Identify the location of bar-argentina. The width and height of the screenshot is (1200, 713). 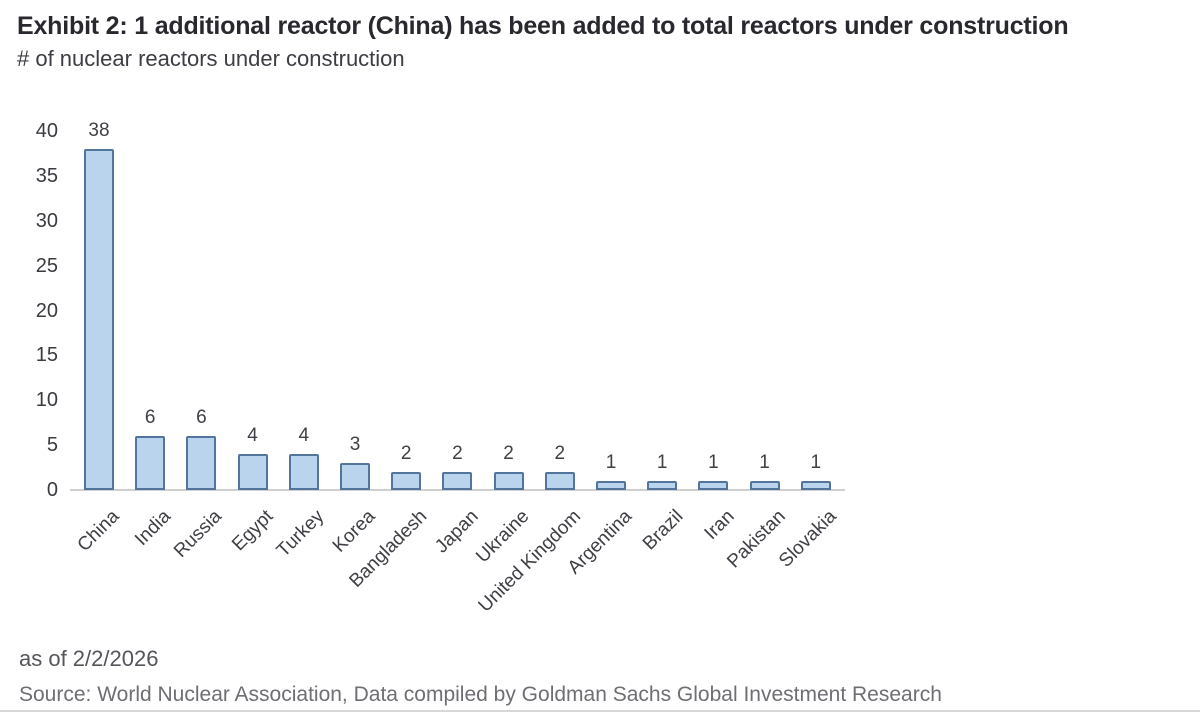
(611, 485).